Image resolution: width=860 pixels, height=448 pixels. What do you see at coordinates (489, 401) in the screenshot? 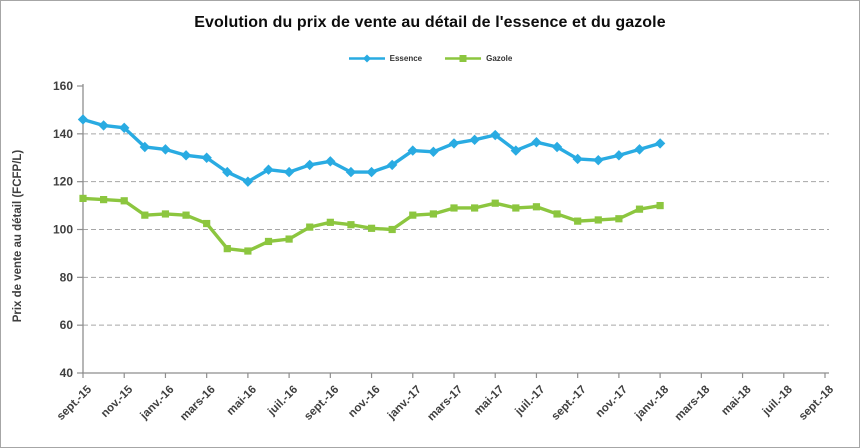
I see `svg-text: mai-17` at bounding box center [489, 401].